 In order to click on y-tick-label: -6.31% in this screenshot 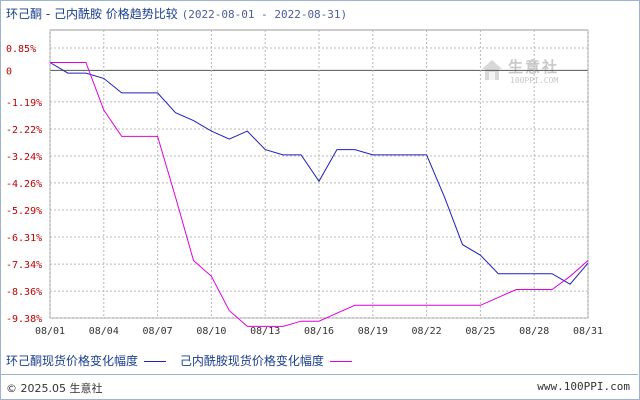, I will do `click(24, 238)`.